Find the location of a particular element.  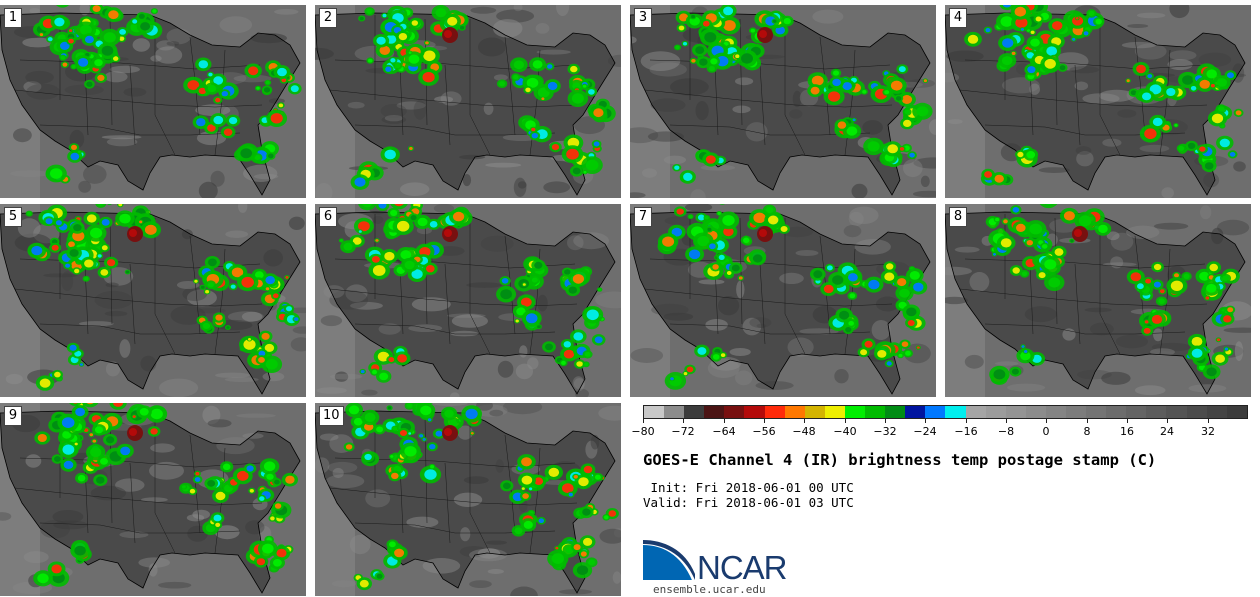

colorbar-tick-label: 16 is located at coordinates (1127, 431).